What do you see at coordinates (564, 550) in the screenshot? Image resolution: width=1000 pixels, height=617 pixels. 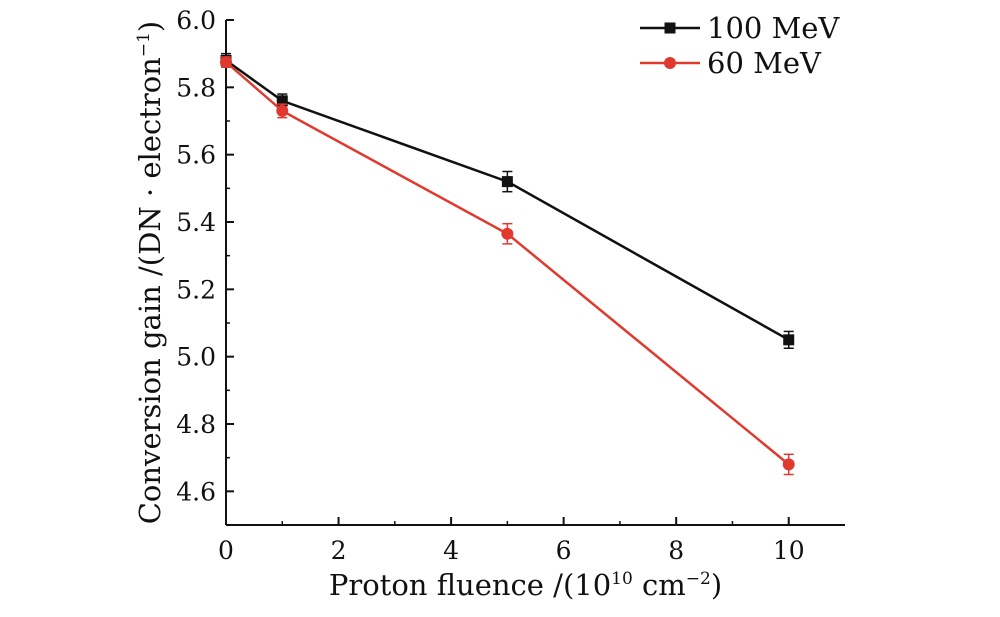 I see `x-tick-label: 6` at bounding box center [564, 550].